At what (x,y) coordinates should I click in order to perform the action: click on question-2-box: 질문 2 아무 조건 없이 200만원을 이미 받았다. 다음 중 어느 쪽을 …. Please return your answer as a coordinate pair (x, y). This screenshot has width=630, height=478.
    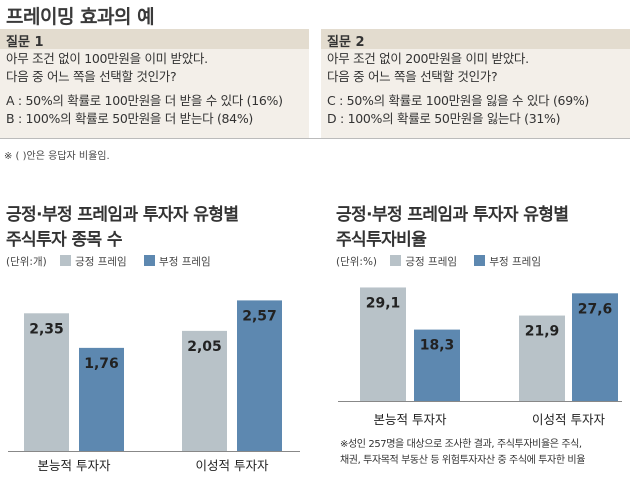
    Looking at the image, I should click on (475, 83).